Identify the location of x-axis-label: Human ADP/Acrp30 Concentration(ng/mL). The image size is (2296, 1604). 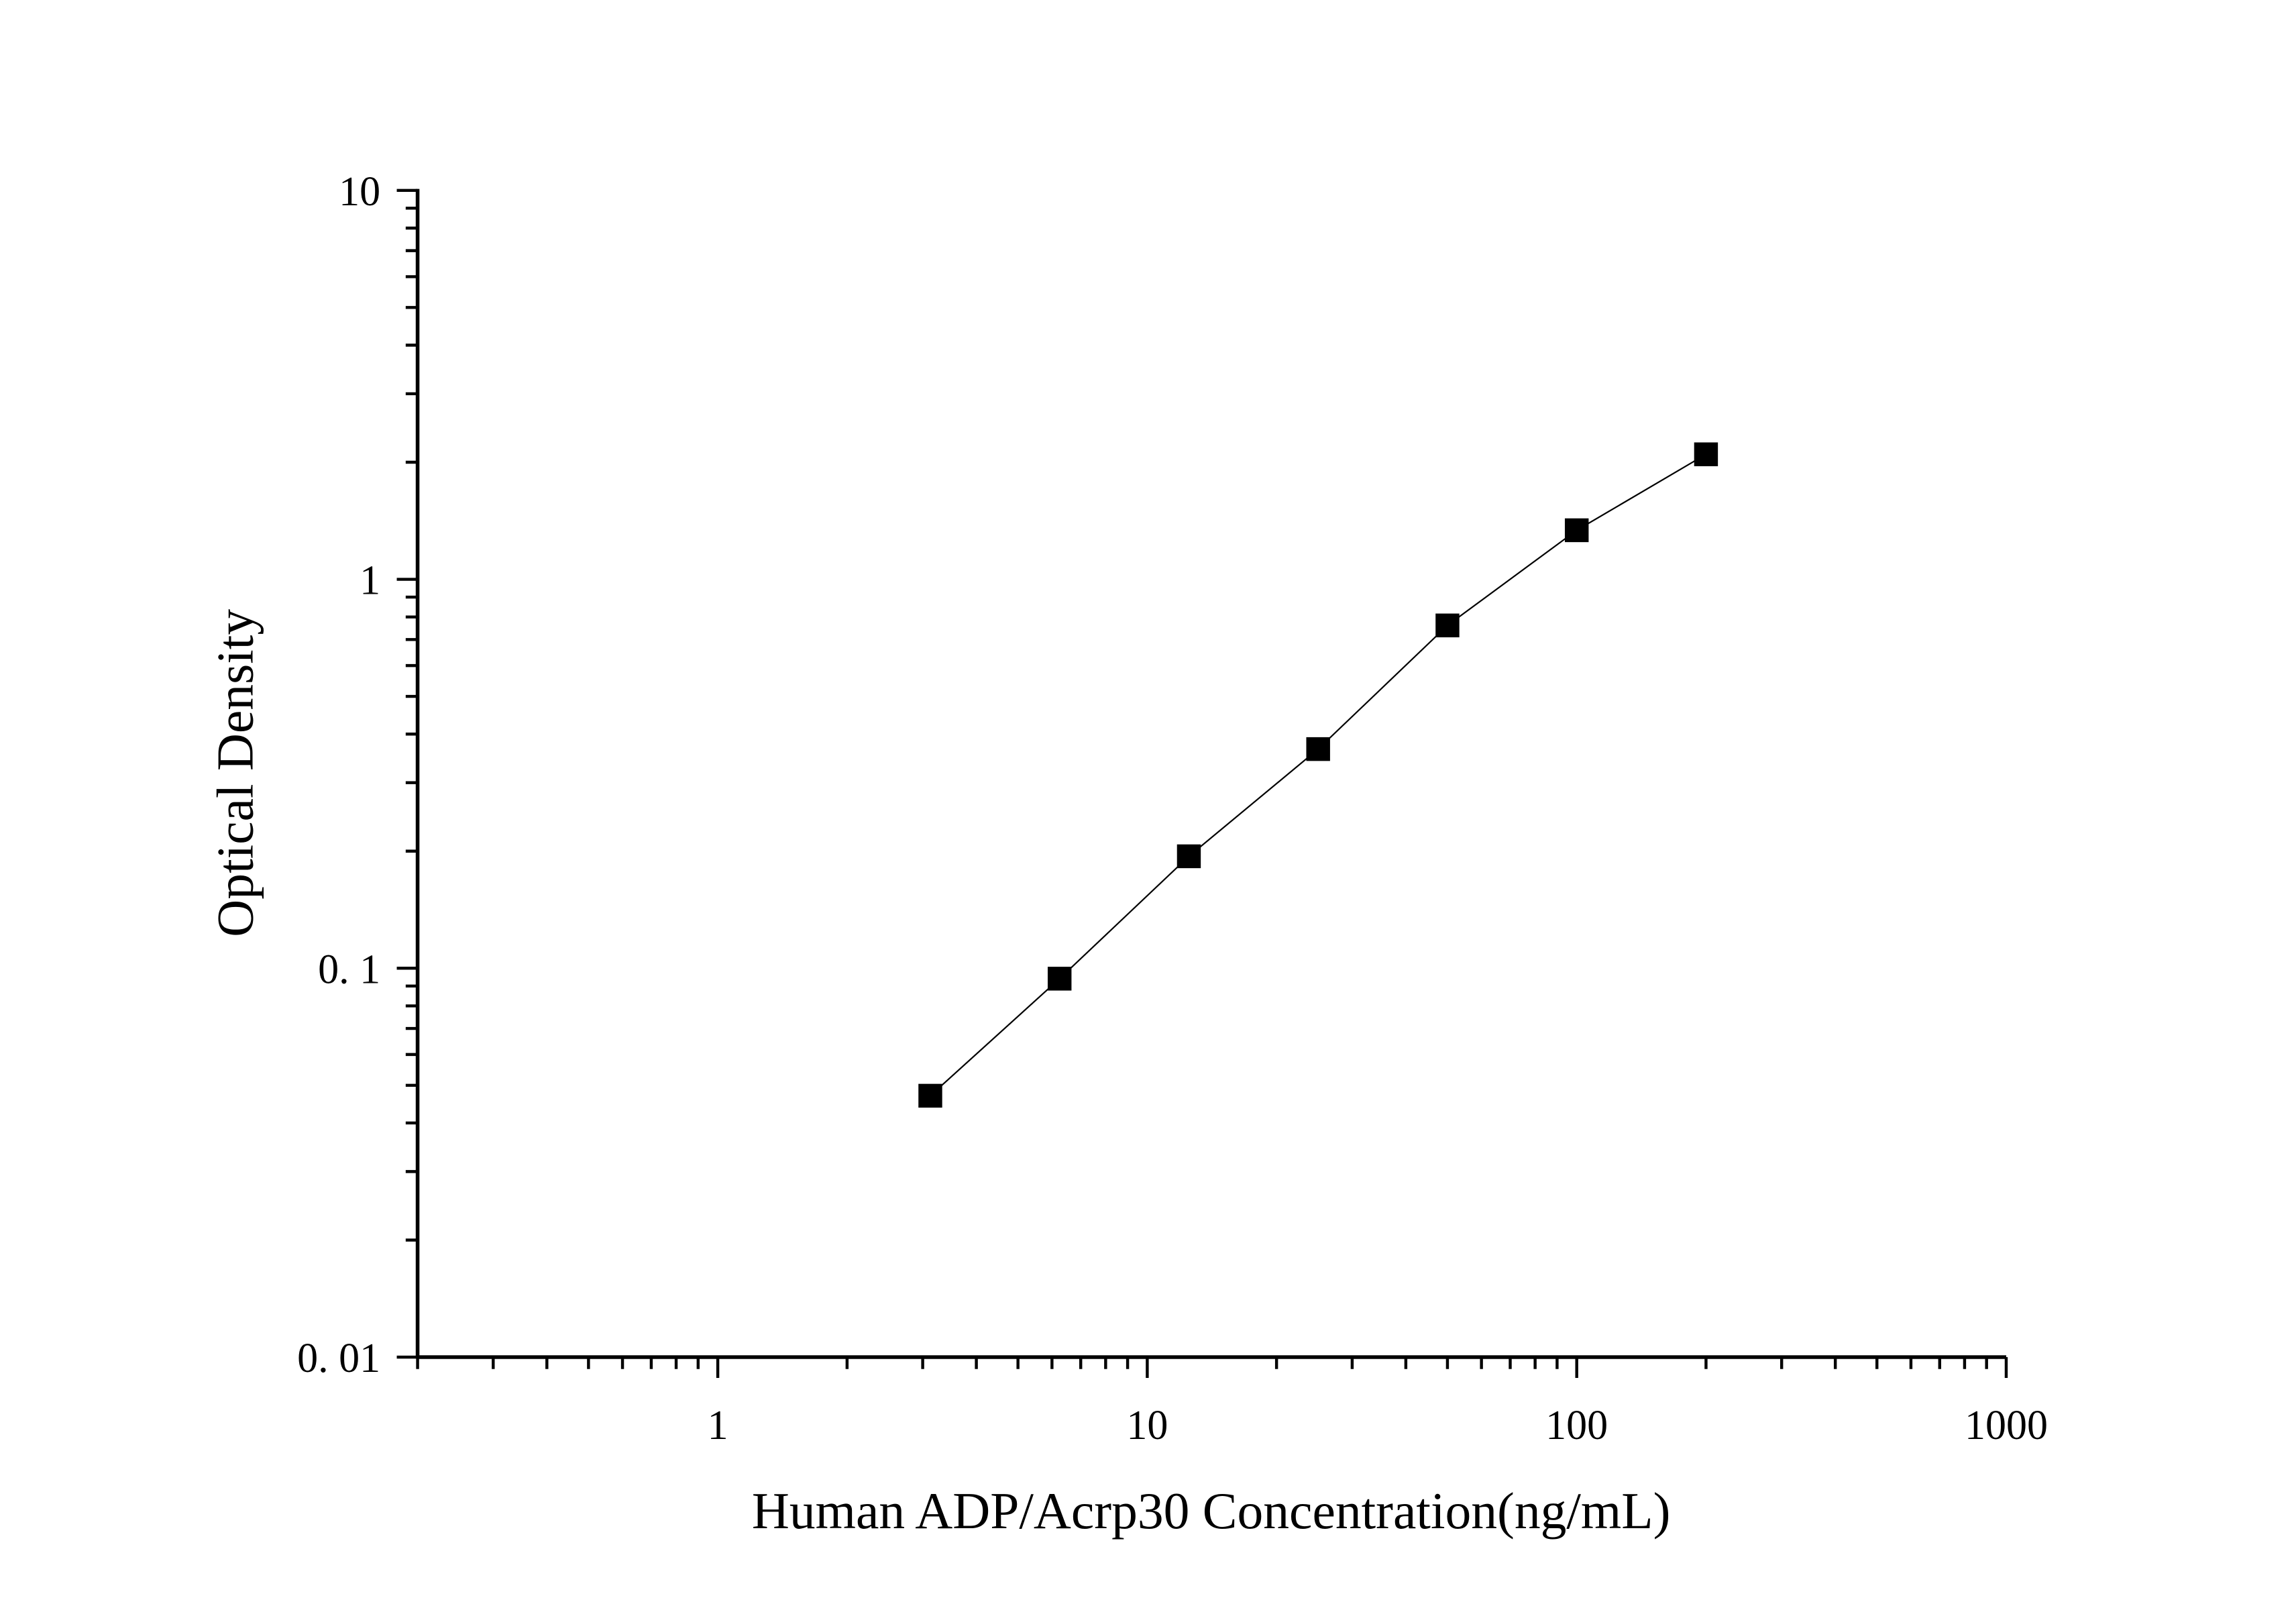
(1211, 1511).